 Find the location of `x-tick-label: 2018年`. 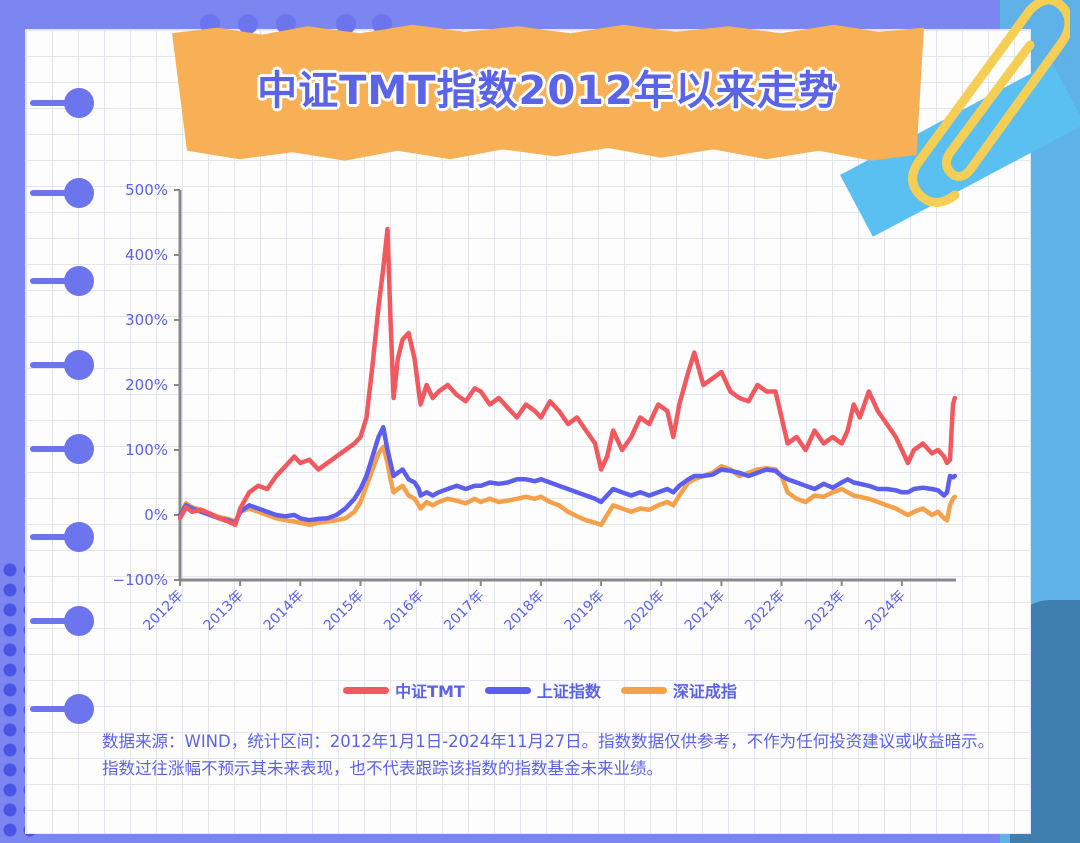

x-tick-label: 2018年 is located at coordinates (524, 611).